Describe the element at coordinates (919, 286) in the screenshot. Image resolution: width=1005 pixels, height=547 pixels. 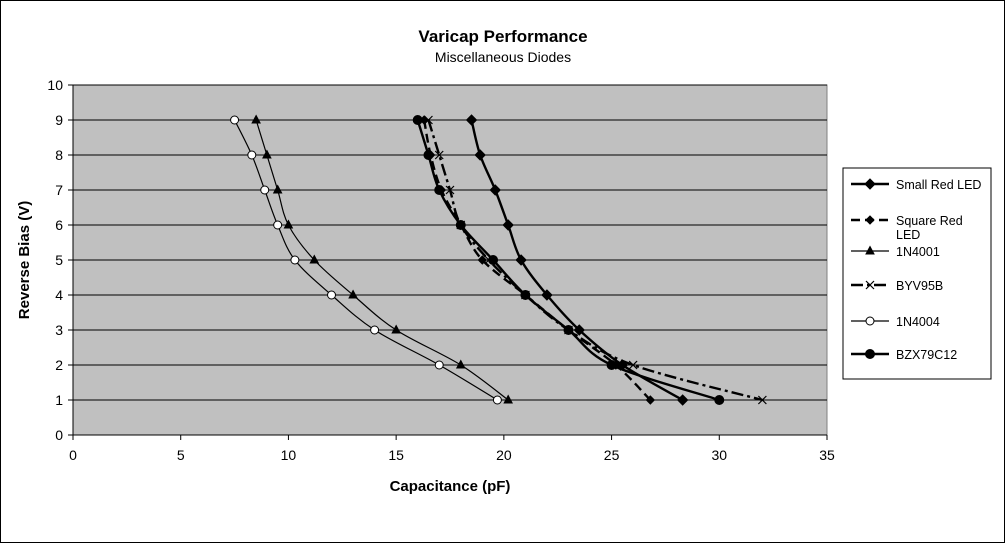
I see `legend-label: BYV95B` at that location.